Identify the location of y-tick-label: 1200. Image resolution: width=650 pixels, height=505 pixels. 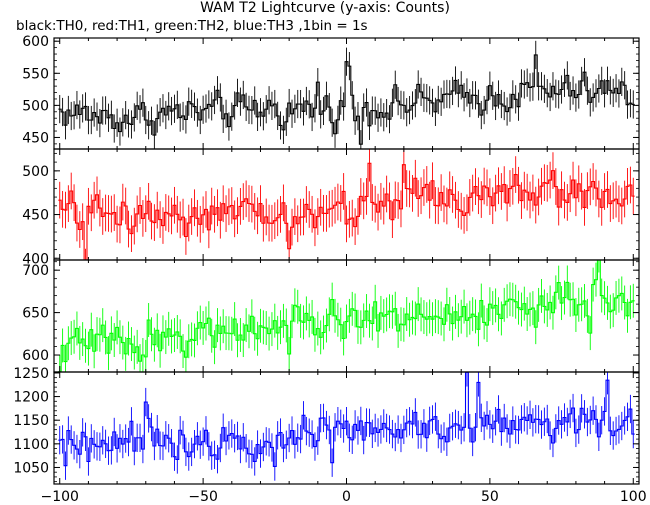
(31, 398).